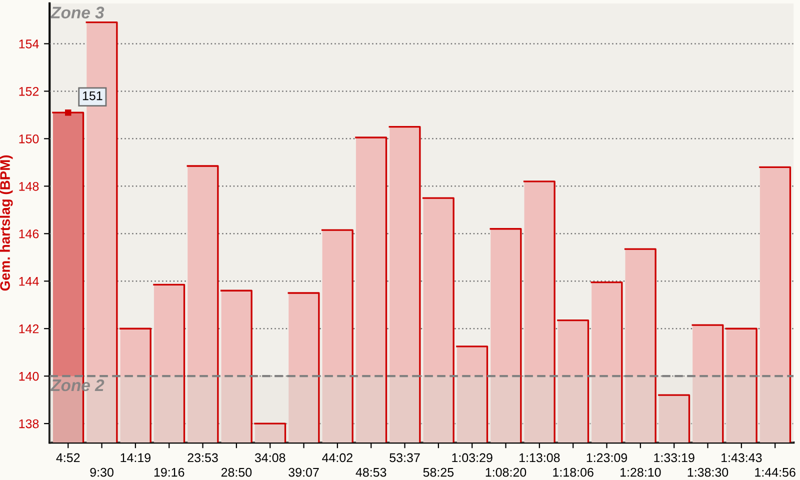 The image size is (800, 480). Describe the element at coordinates (203, 457) in the screenshot. I see `x-tick-label: 23:53` at that location.